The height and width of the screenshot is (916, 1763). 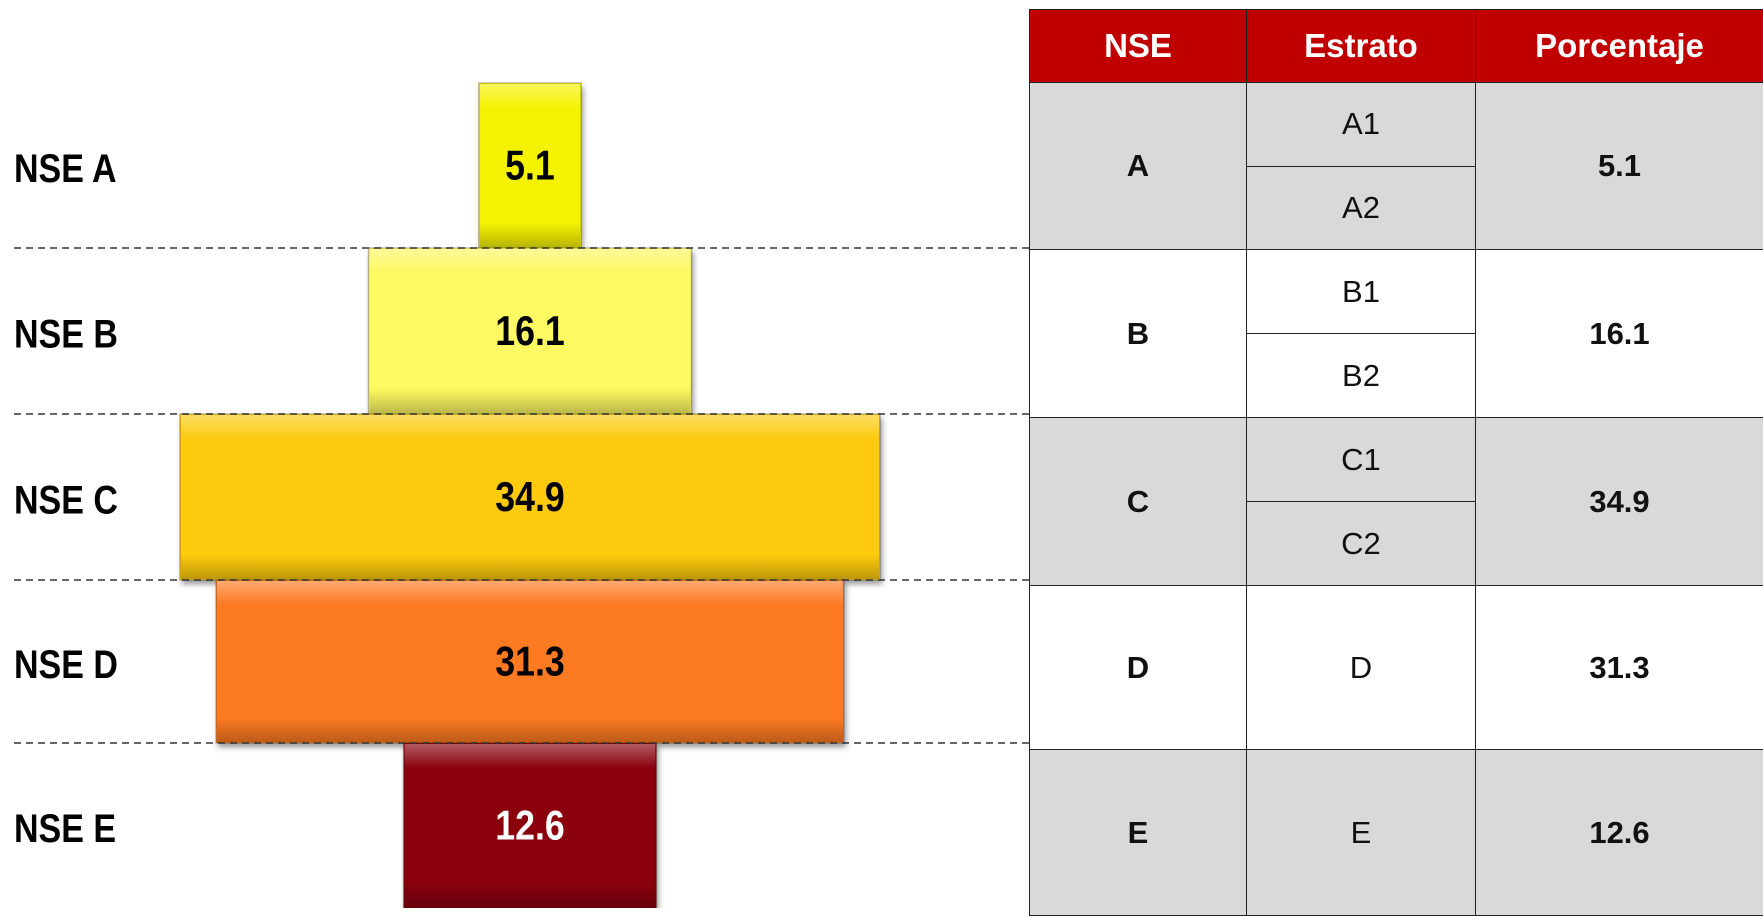 I want to click on category-label: NSE C, so click(x=66, y=499).